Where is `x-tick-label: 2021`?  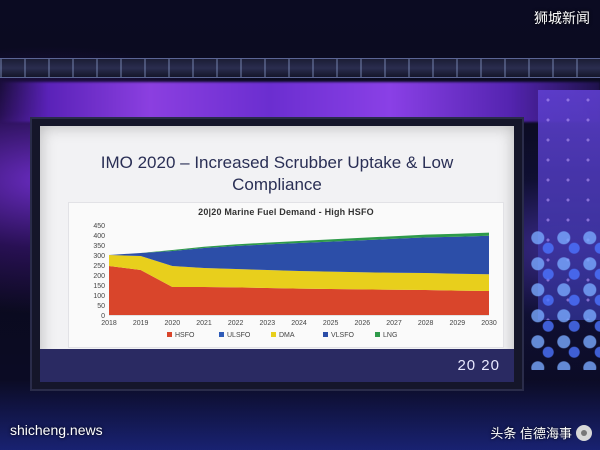 x-tick-label: 2021 is located at coordinates (204, 323).